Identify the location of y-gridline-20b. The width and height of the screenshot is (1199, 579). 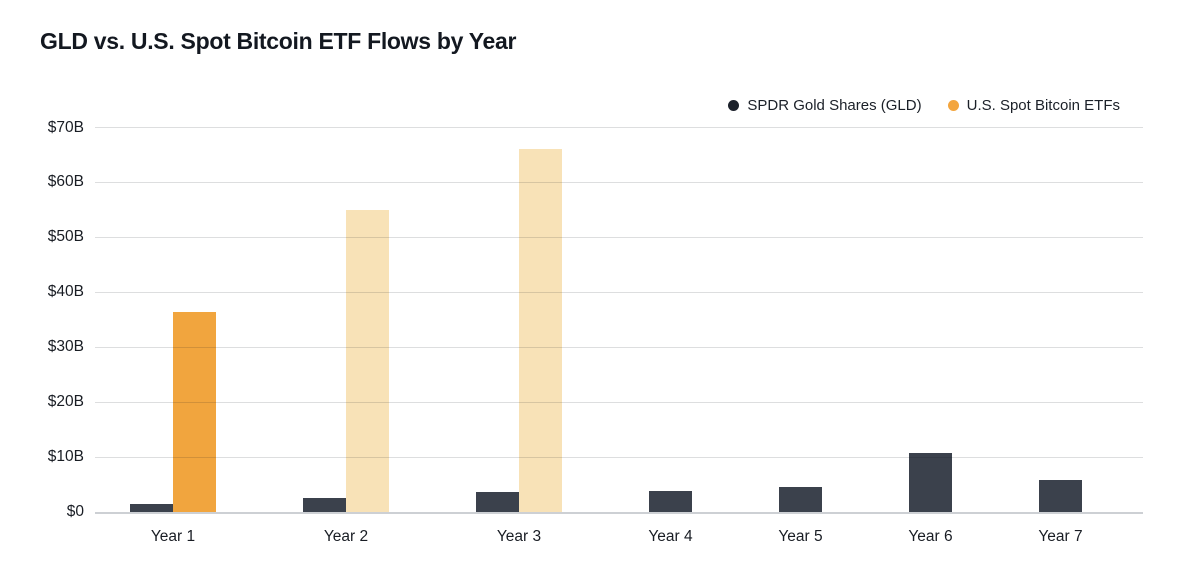
(619, 402).